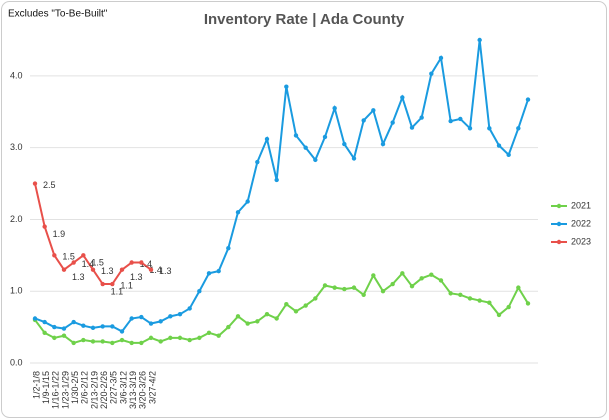 This screenshot has width=609, height=420. What do you see at coordinates (59, 234) in the screenshot?
I see `data-label: 1.9` at bounding box center [59, 234].